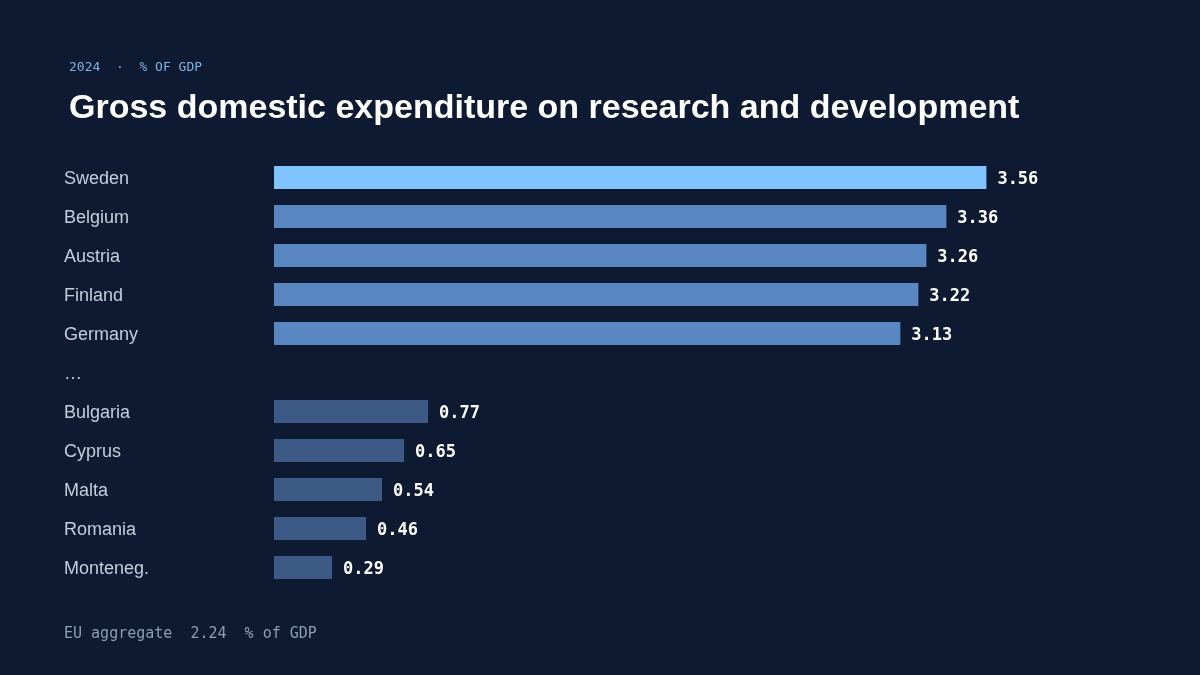 The width and height of the screenshot is (1200, 675). What do you see at coordinates (97, 177) in the screenshot?
I see `y-tick-label: Sweden` at bounding box center [97, 177].